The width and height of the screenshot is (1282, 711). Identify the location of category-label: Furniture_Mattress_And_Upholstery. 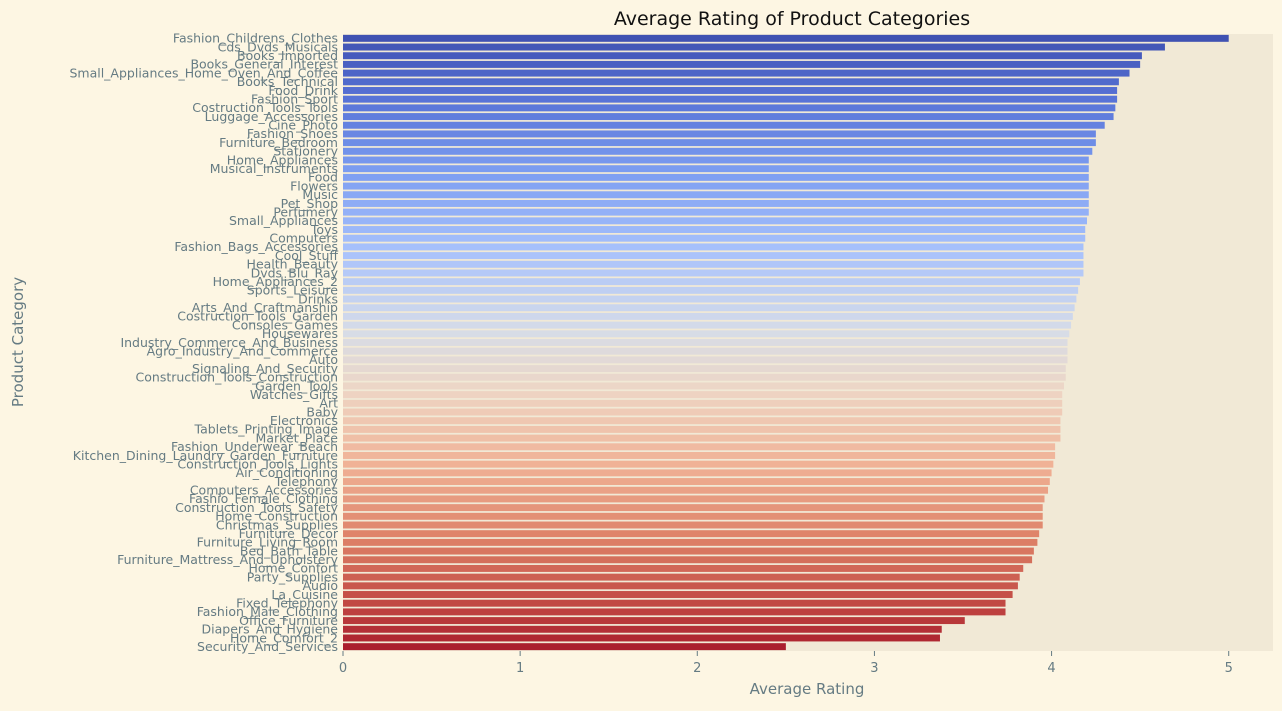
(227, 559).